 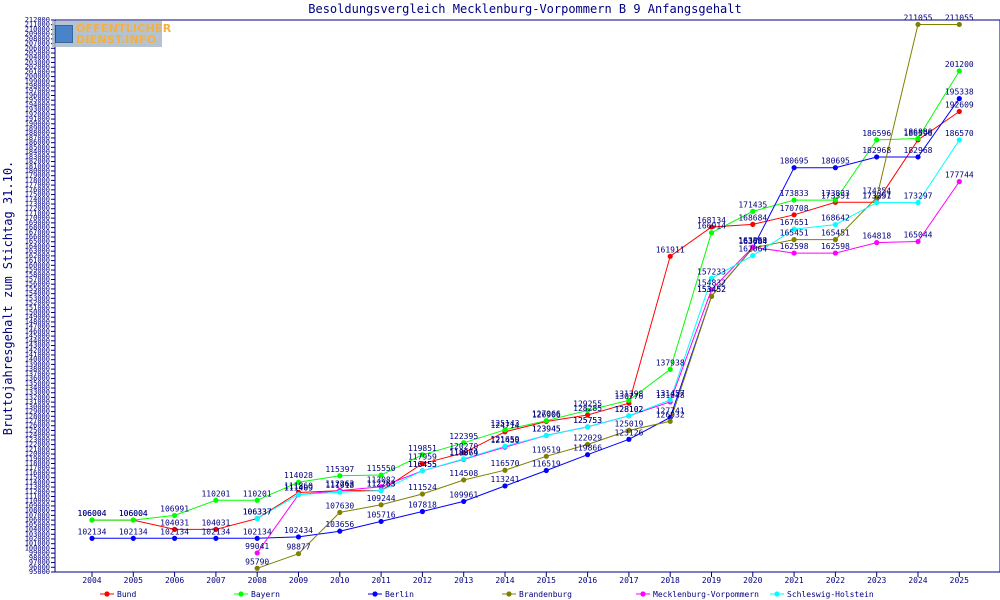 What do you see at coordinates (339, 524) in the screenshot?
I see `data-label: 103656` at bounding box center [339, 524].